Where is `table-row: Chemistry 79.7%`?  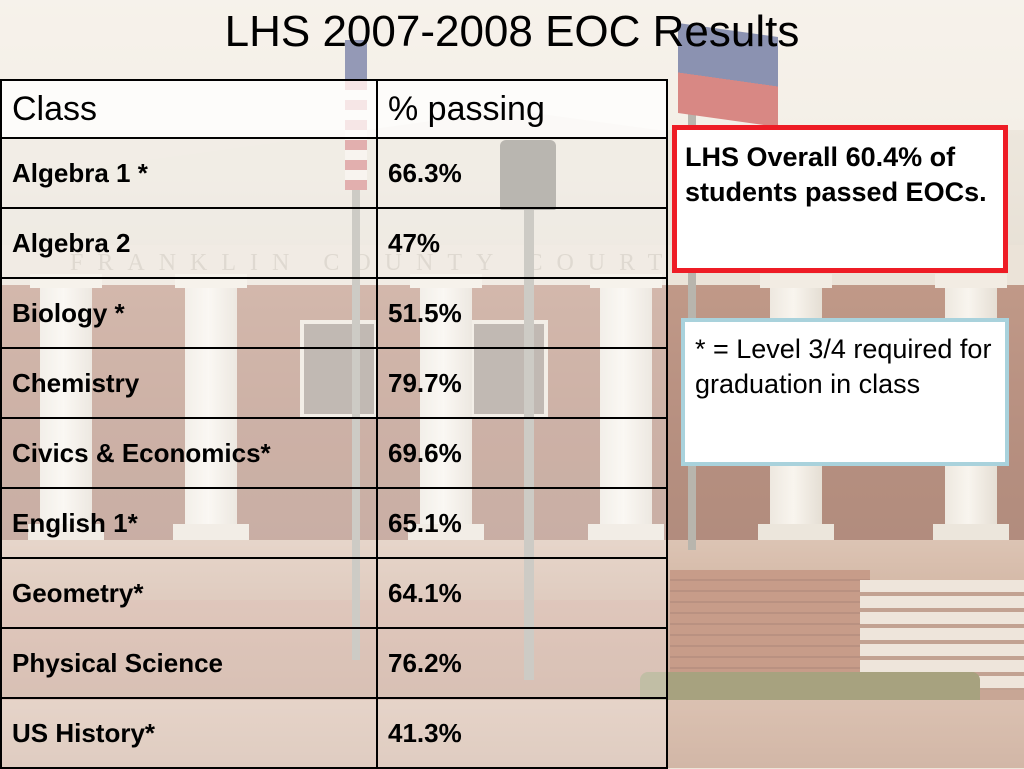
table-row: Chemistry 79.7% is located at coordinates (334, 383).